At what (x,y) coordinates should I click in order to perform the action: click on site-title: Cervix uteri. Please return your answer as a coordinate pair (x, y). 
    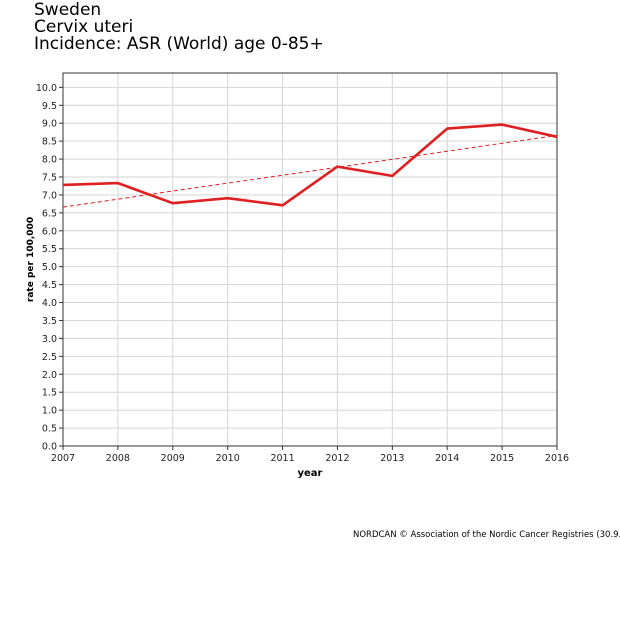
    Looking at the image, I should click on (84, 27).